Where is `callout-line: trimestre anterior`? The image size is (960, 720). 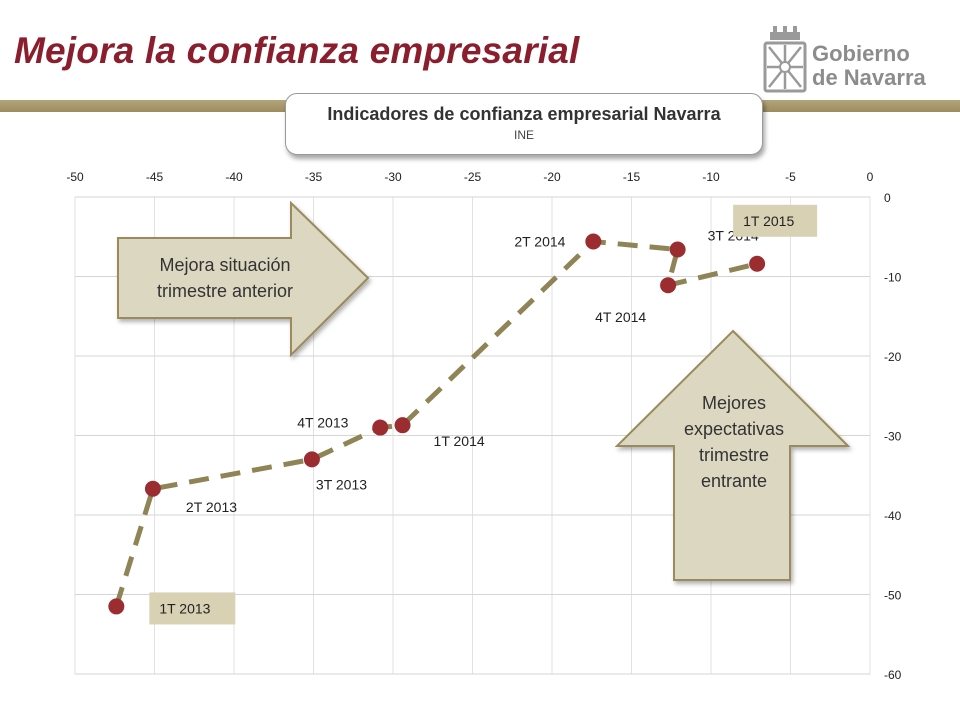
callout-line: trimestre anterior is located at coordinates (225, 291).